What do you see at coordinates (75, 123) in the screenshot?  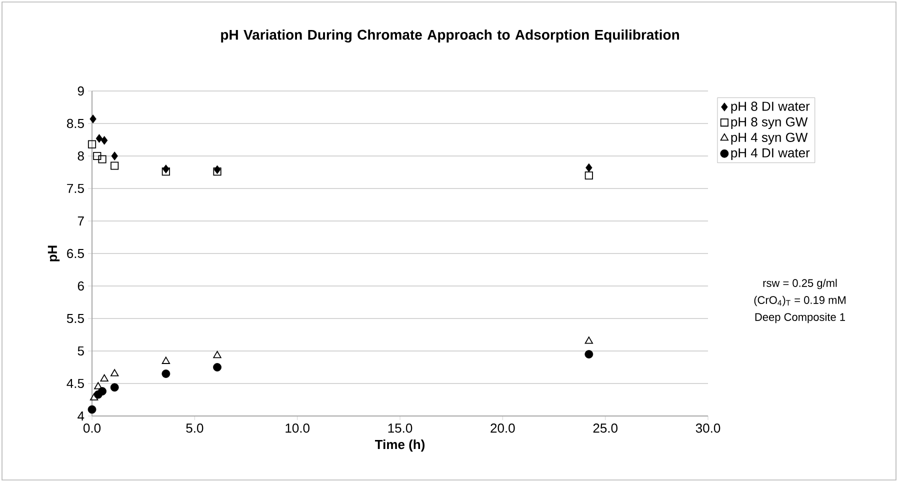 I see `y-tick-label: 8.5` at bounding box center [75, 123].